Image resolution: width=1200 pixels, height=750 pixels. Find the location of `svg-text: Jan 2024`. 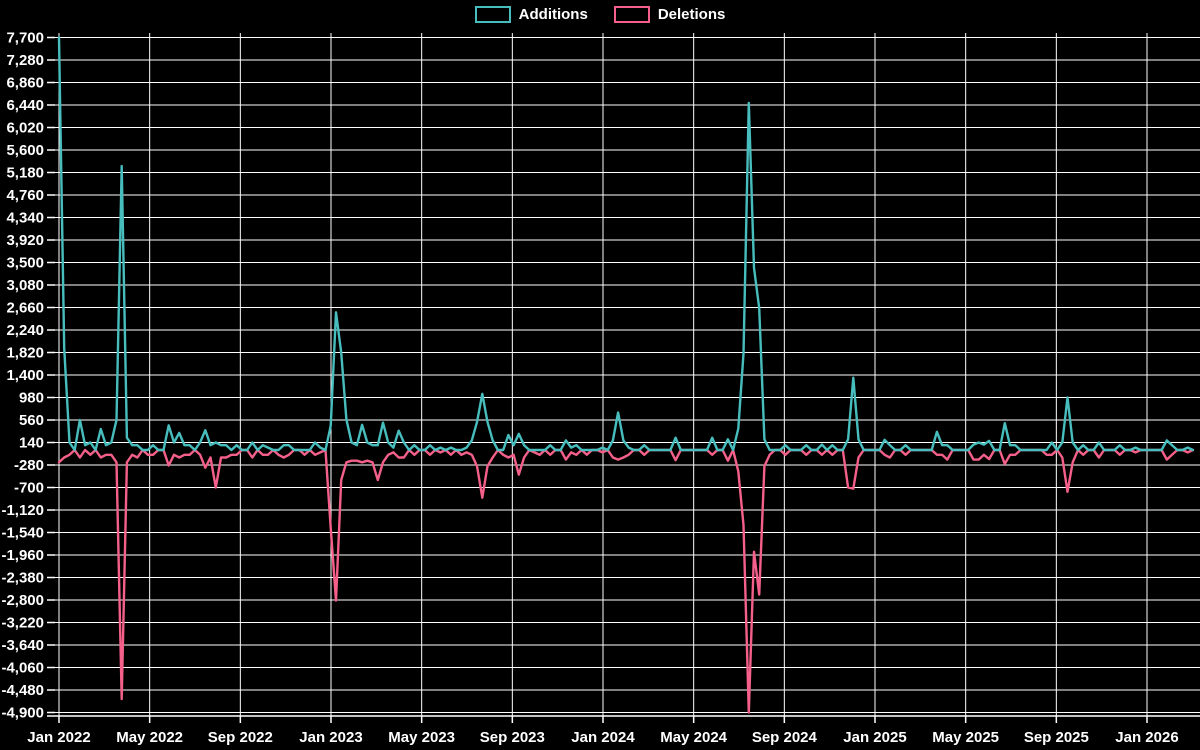

svg-text: Jan 2024 is located at coordinates (603, 737).